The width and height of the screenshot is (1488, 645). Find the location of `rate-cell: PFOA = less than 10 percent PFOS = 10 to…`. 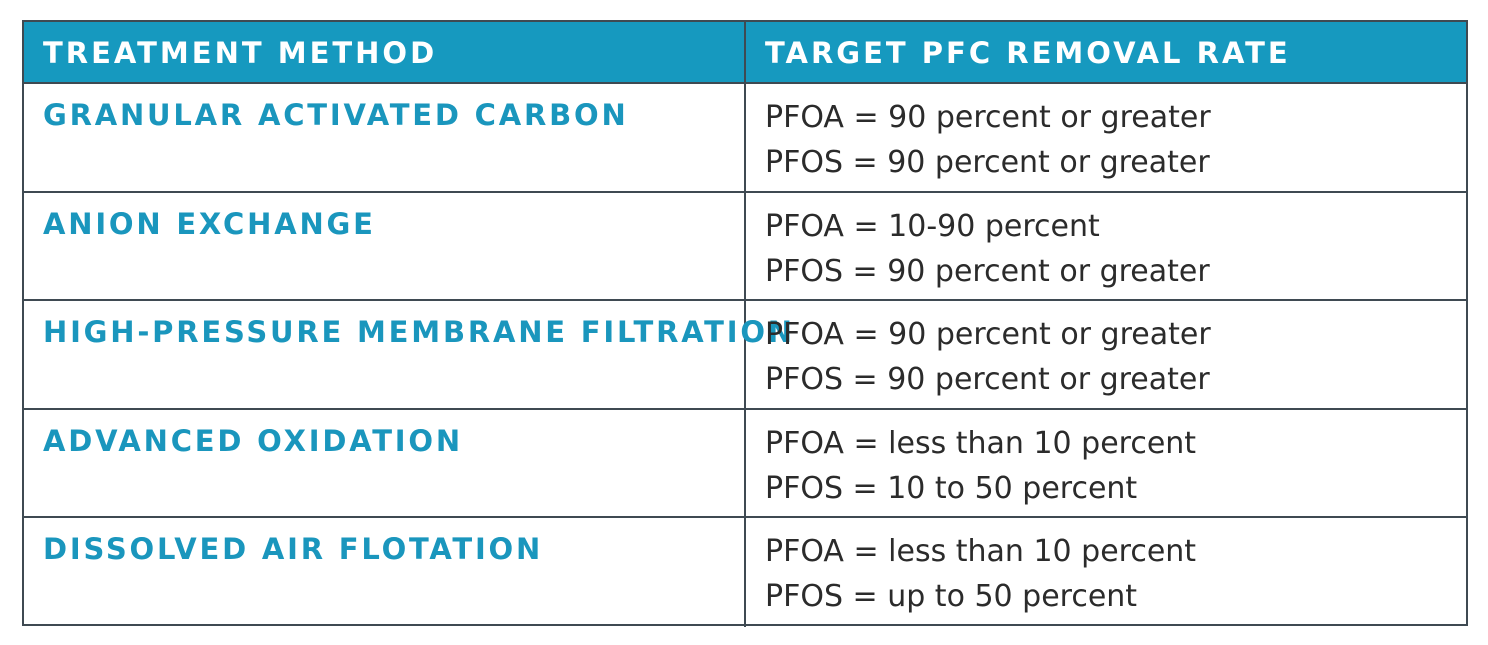

rate-cell: PFOA = less than 10 percent PFOS = 10 to… is located at coordinates (1106, 463).